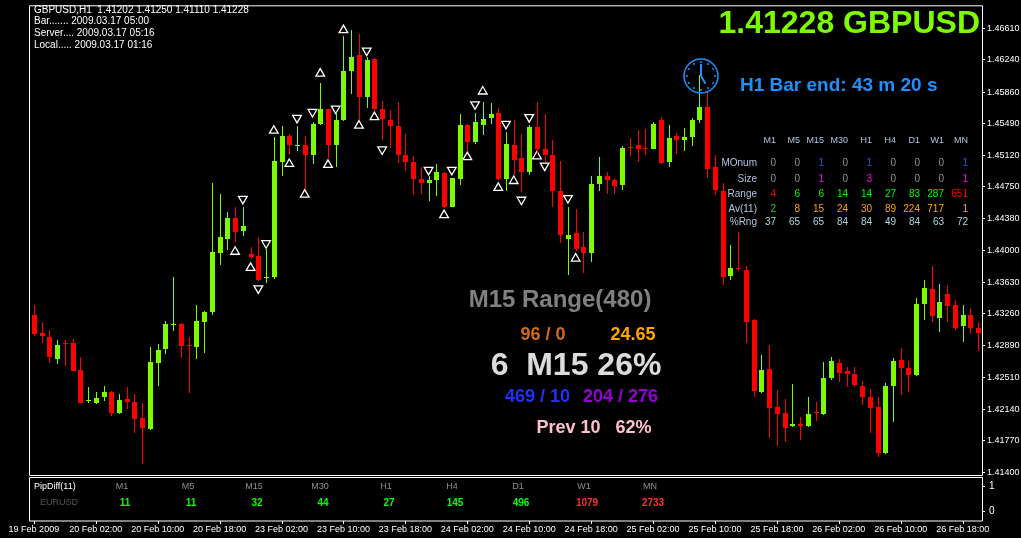  I want to click on y-tick-label: 1.41770, so click(1003, 440).